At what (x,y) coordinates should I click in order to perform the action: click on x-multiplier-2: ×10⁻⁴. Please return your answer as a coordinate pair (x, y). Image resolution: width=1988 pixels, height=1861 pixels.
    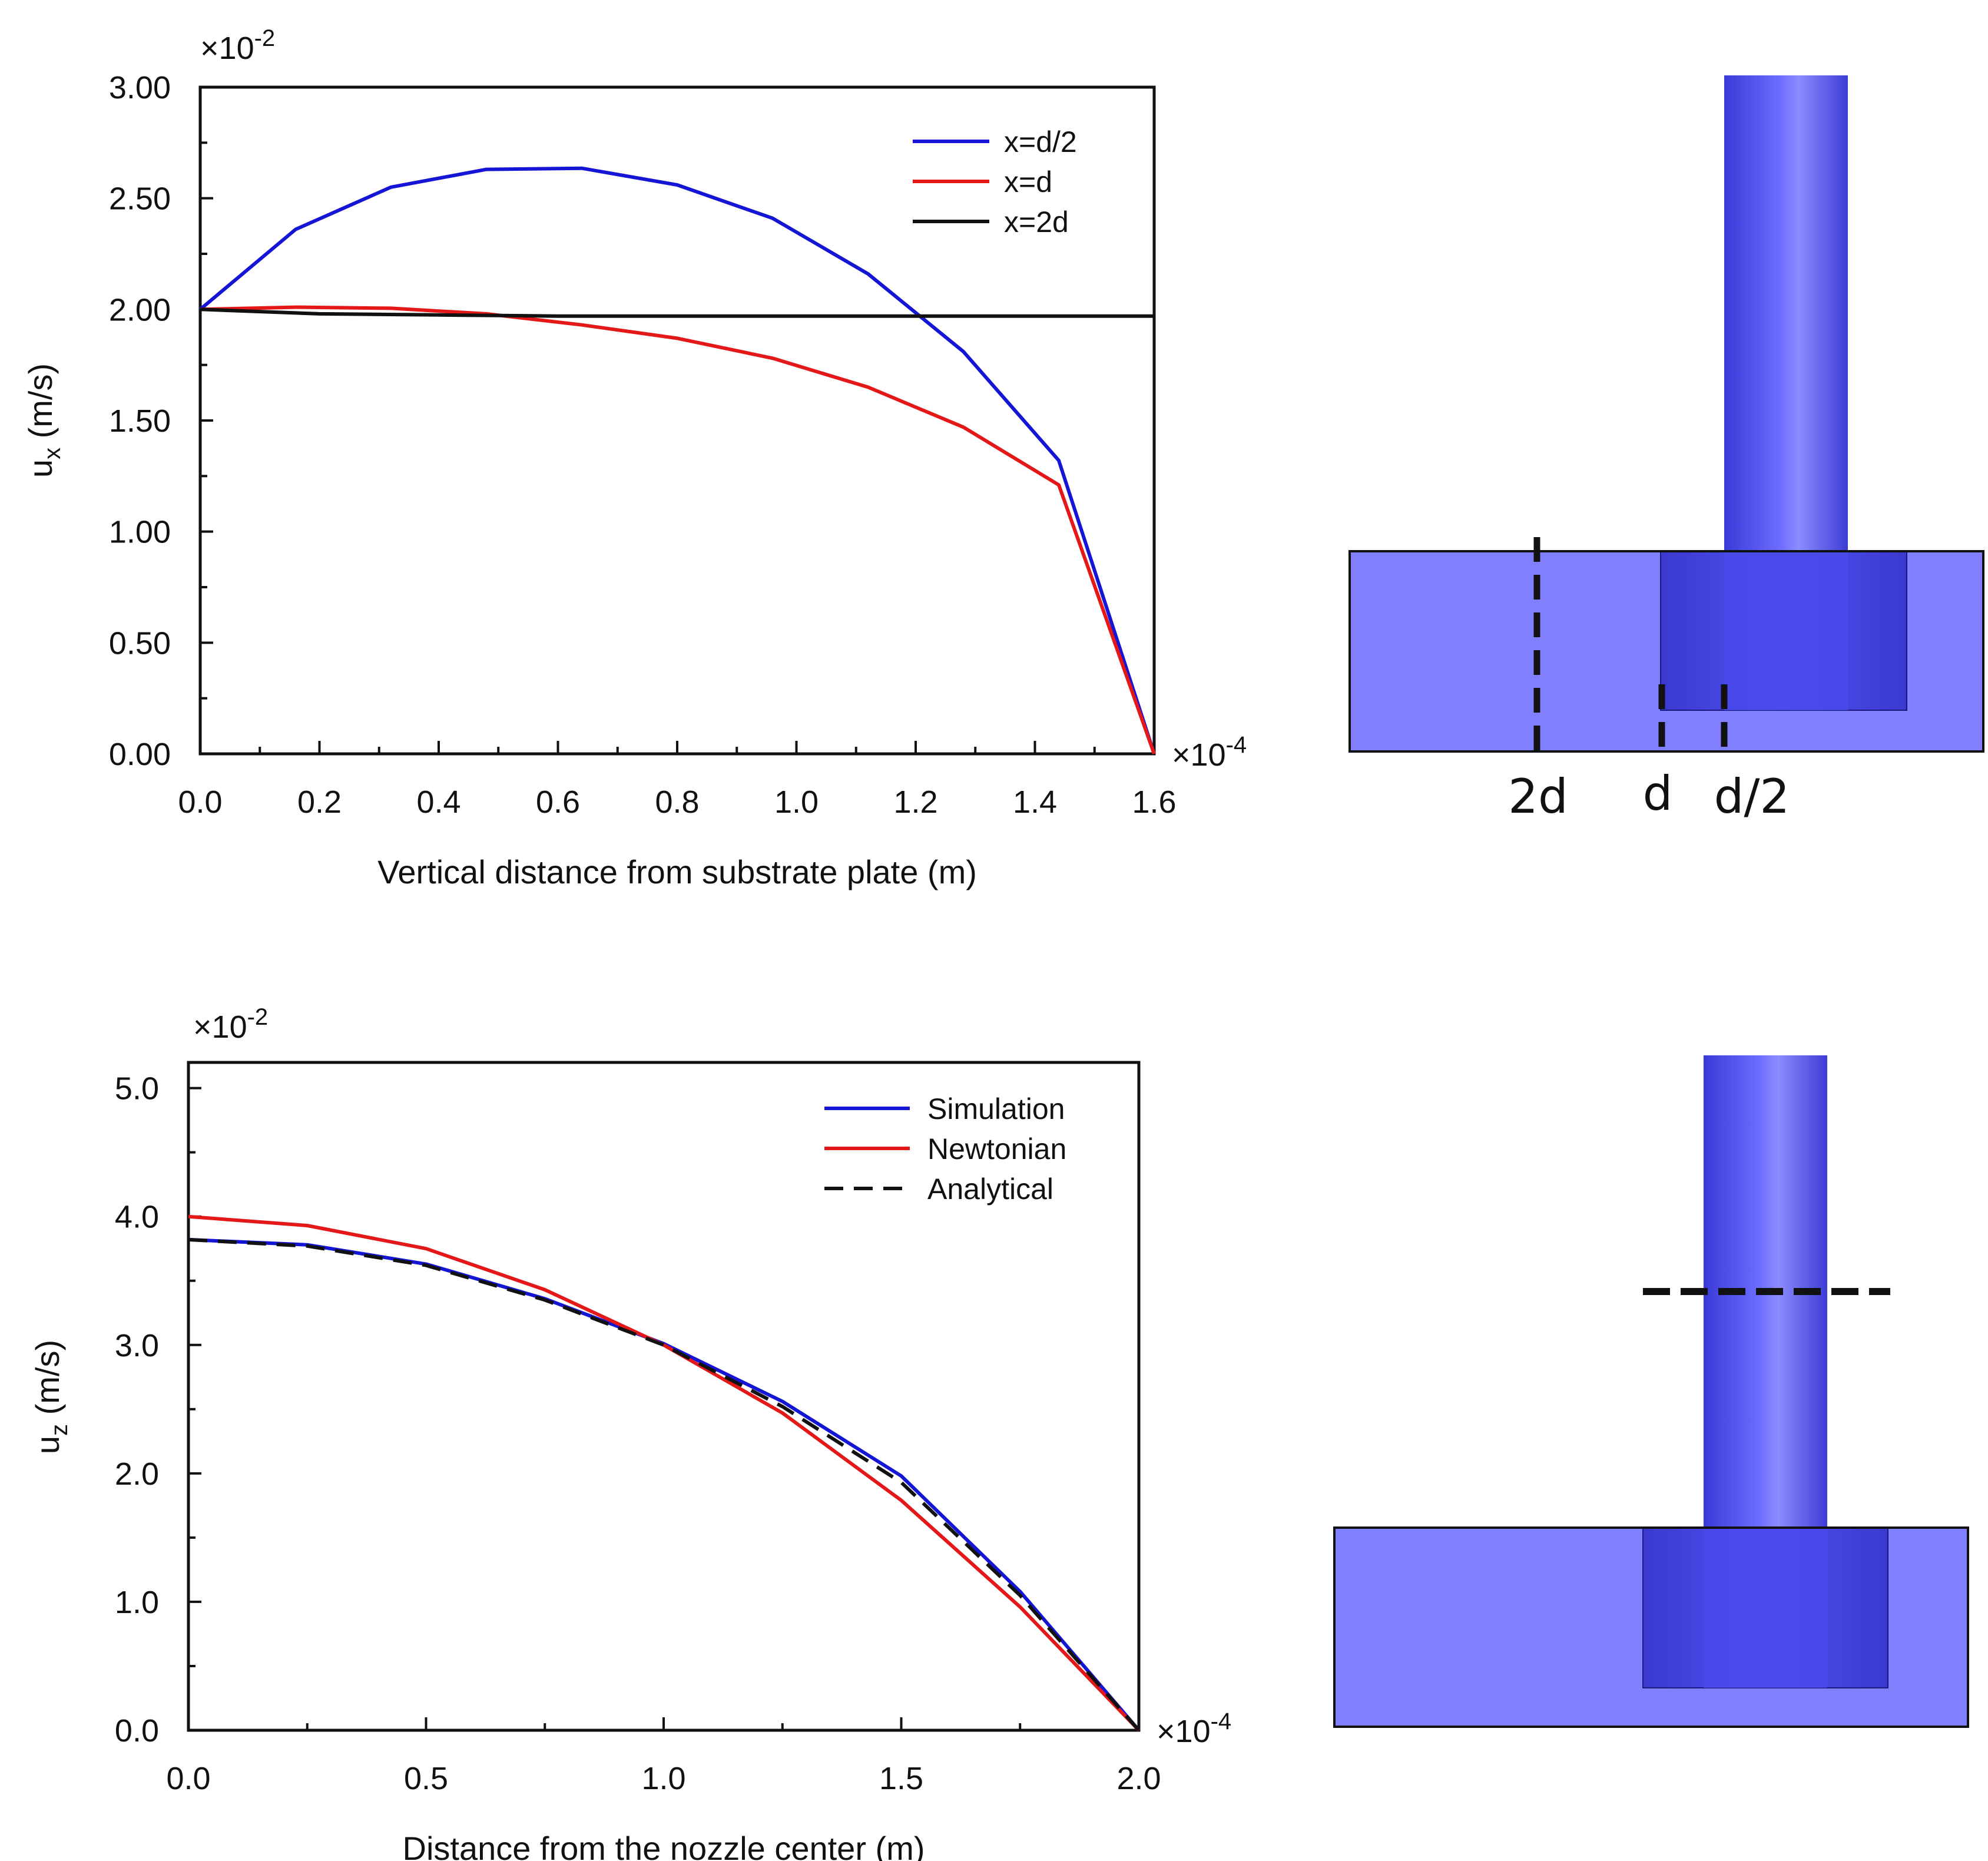
    Looking at the image, I should click on (1194, 1728).